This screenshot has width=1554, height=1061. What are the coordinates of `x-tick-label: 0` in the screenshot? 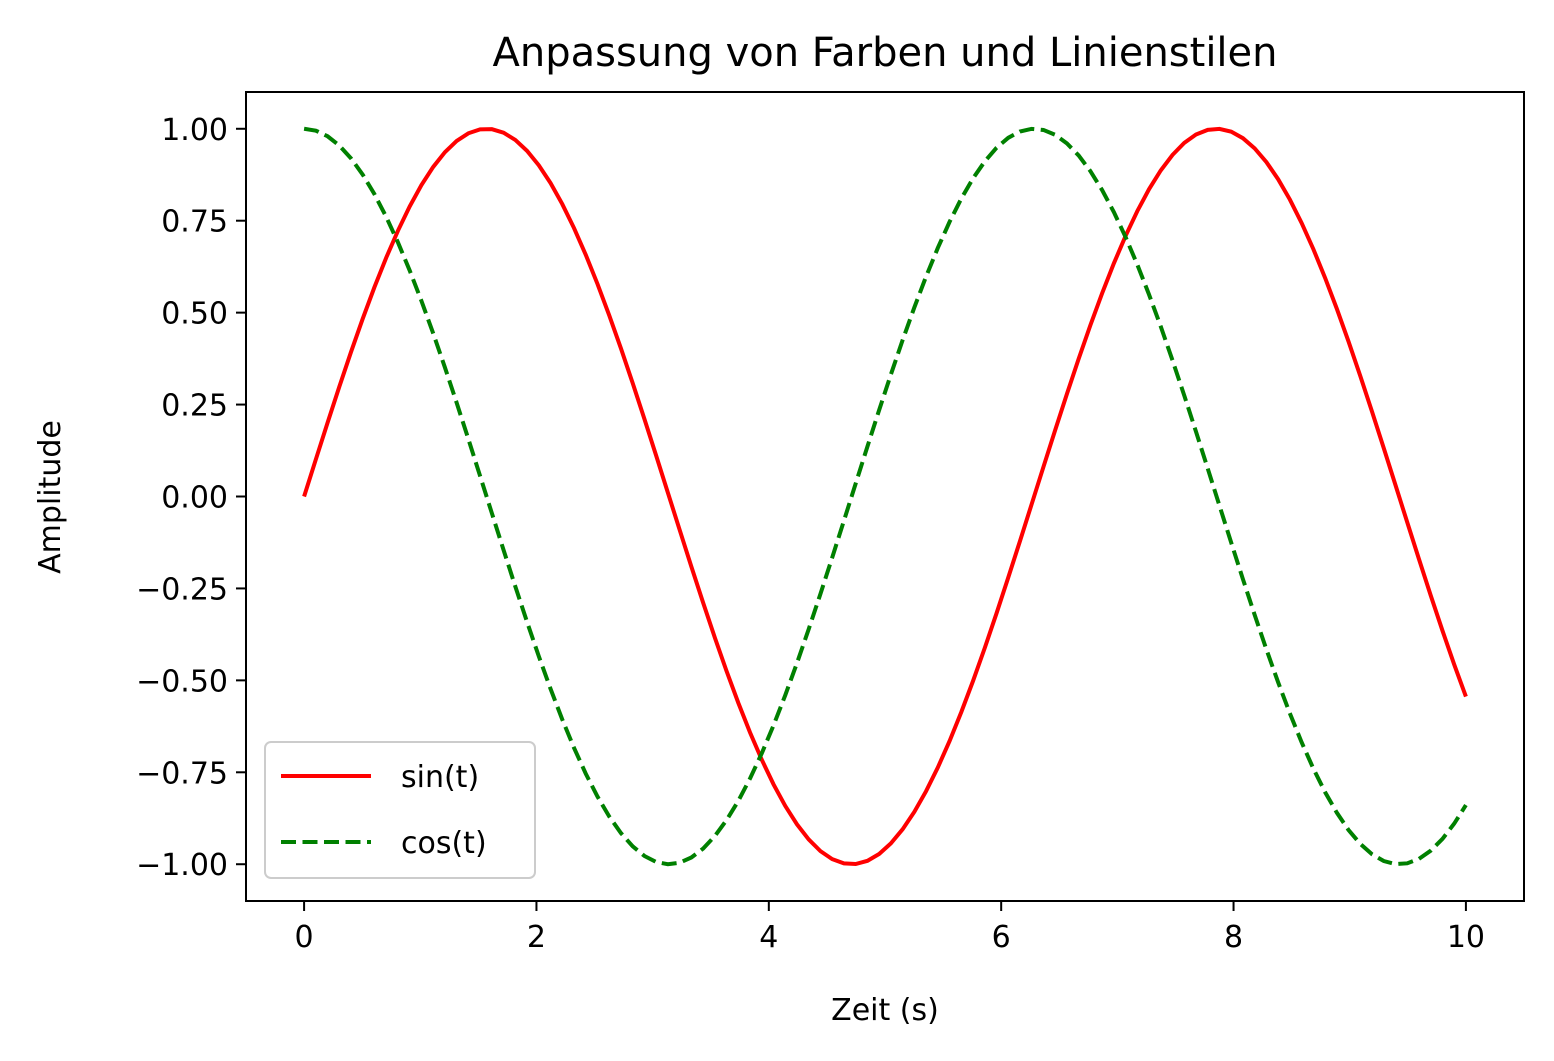 It's located at (304, 937).